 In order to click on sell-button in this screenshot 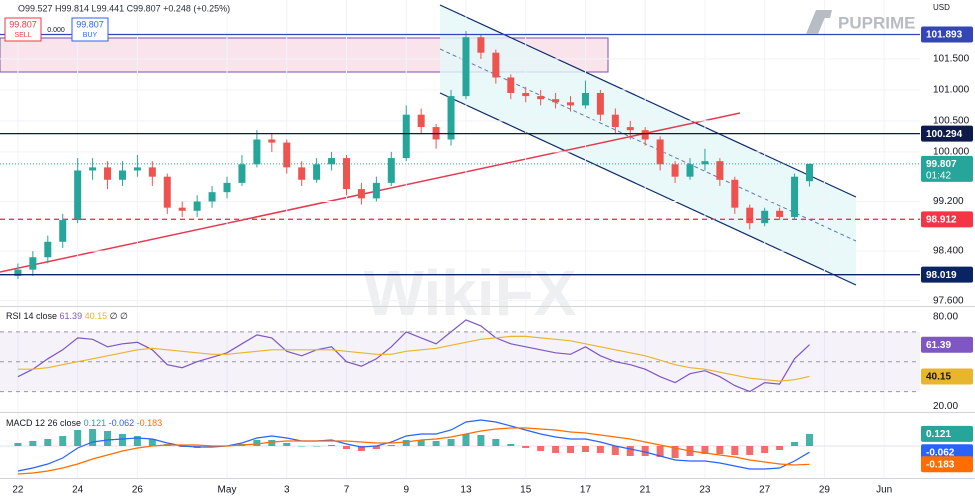, I will do `click(23, 29)`.